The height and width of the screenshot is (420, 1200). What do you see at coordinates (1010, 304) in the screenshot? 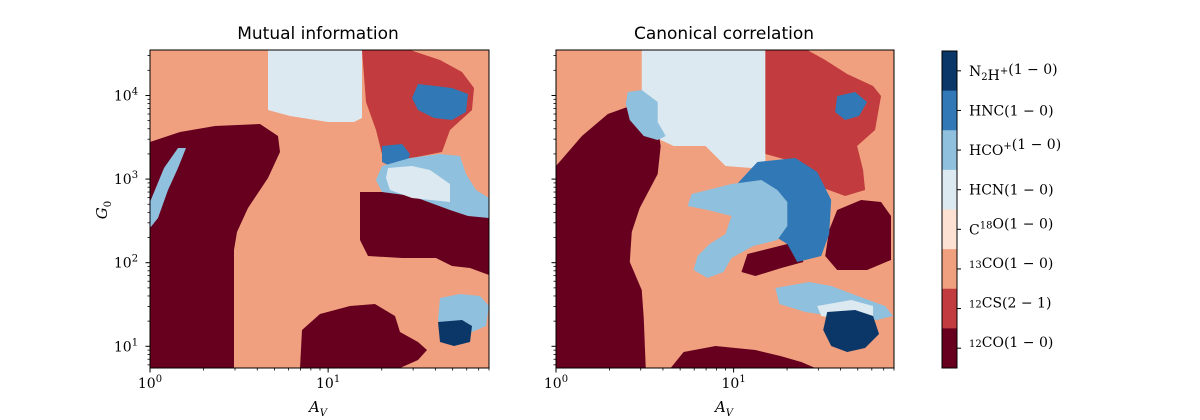
I see `colorbar-label: 12CS(2 − 1)` at bounding box center [1010, 304].